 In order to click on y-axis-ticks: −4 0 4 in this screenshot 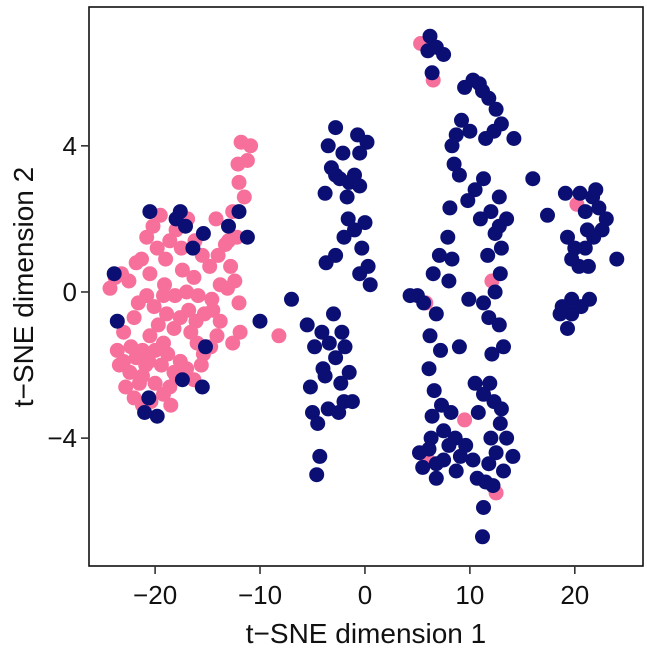, I will do `click(68, 292)`.